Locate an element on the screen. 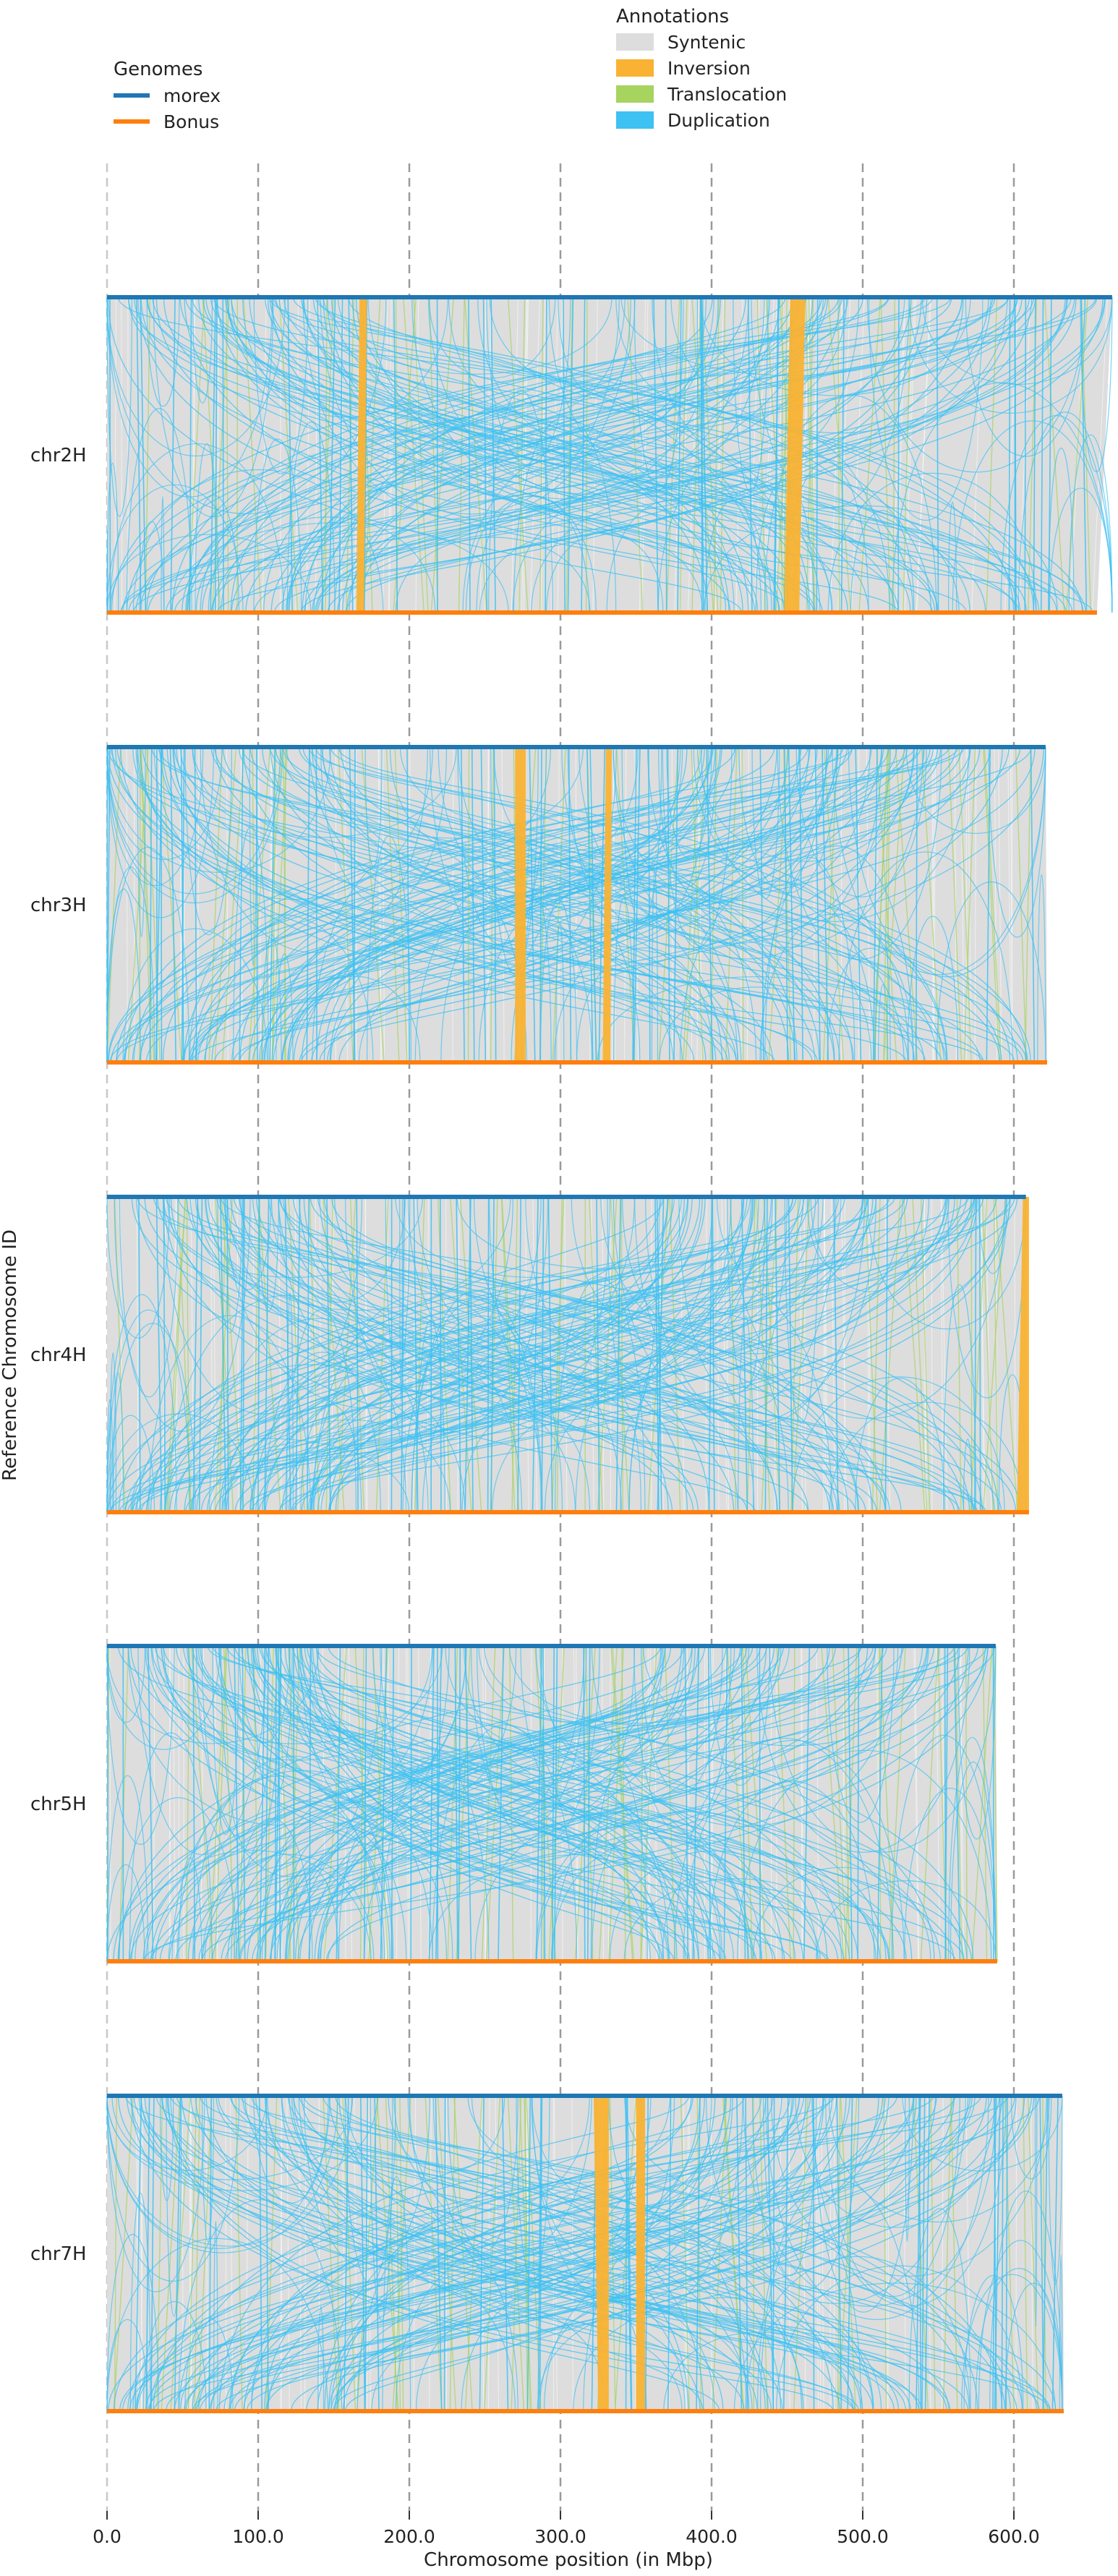 The width and height of the screenshot is (1118, 2576). chromosome-panel-chr5H: chr5H is located at coordinates (513, 1803).